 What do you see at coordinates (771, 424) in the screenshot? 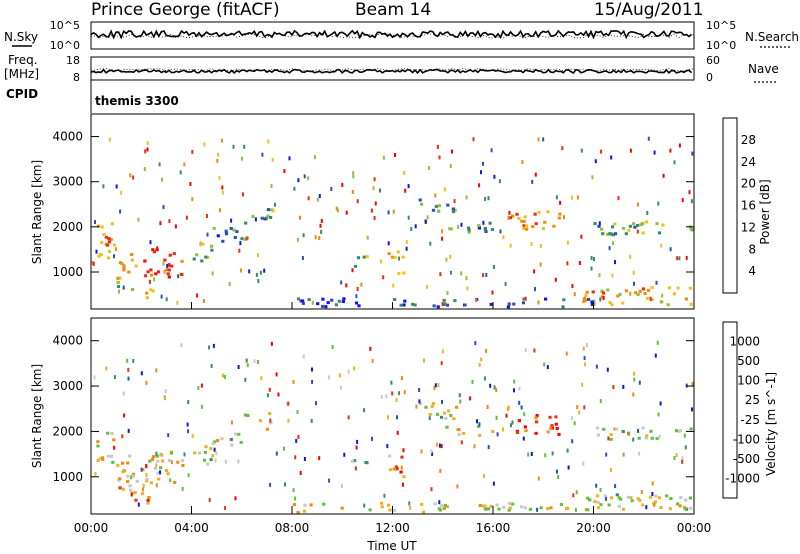
I see `velocity-colorbar-label: Velocity [m s^-1]` at bounding box center [771, 424].